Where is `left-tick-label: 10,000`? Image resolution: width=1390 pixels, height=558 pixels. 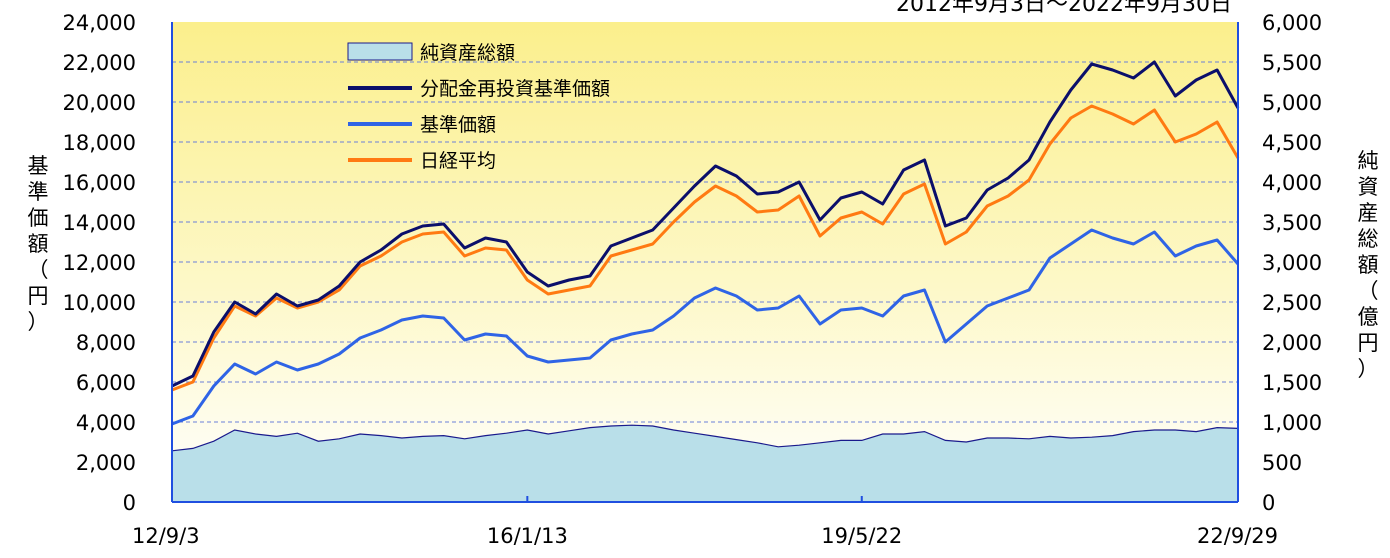 left-tick-label: 10,000 is located at coordinates (99, 303).